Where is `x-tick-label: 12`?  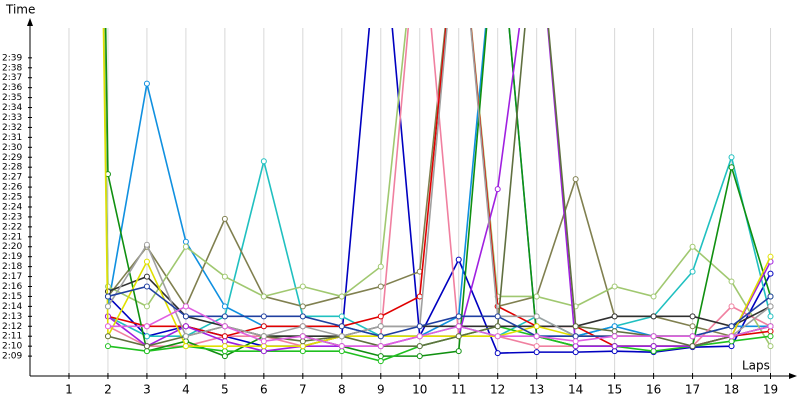
x-tick-label: 12 is located at coordinates (497, 390).